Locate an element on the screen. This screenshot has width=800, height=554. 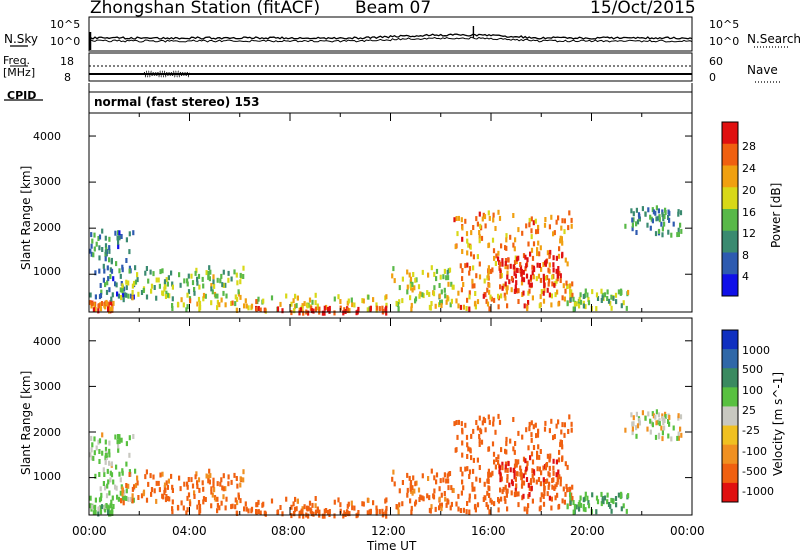
xtick-label: 00:00 is located at coordinates (89, 531).